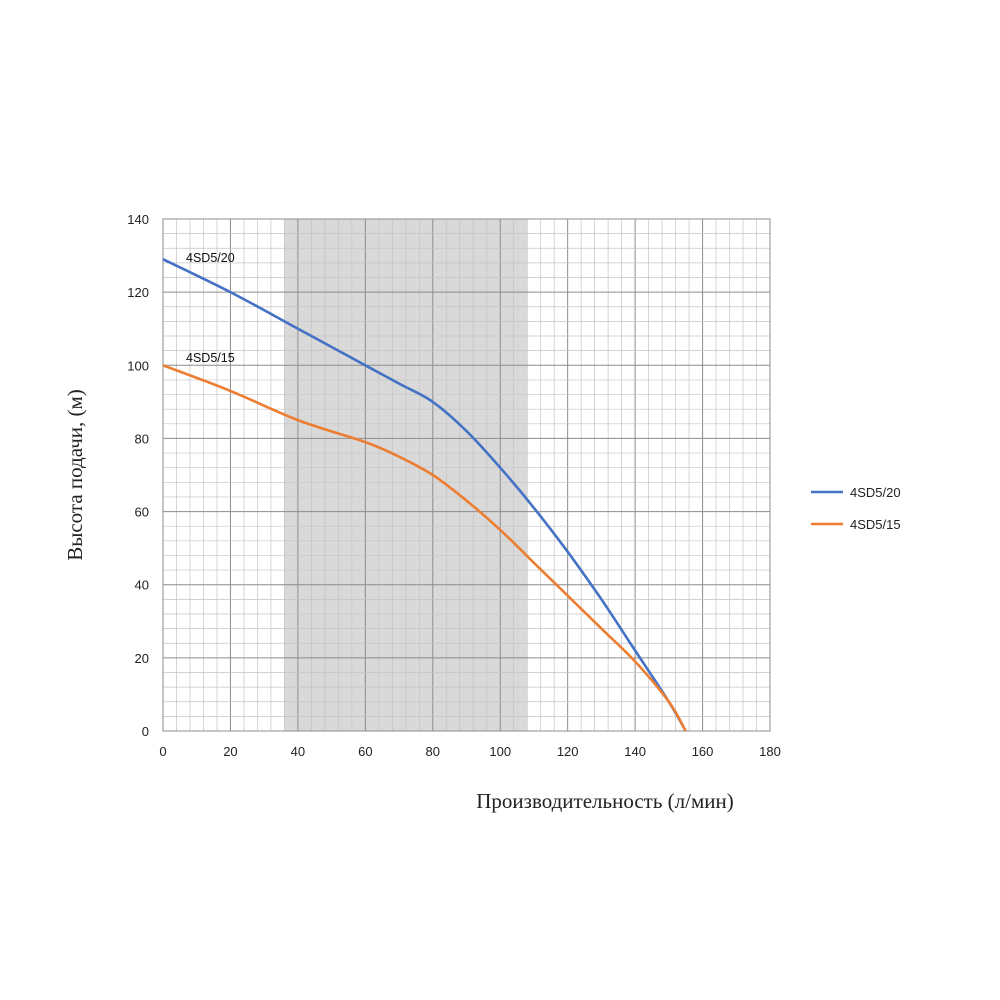  Describe the element at coordinates (138, 365) in the screenshot. I see `y-tick-label: 100` at that location.